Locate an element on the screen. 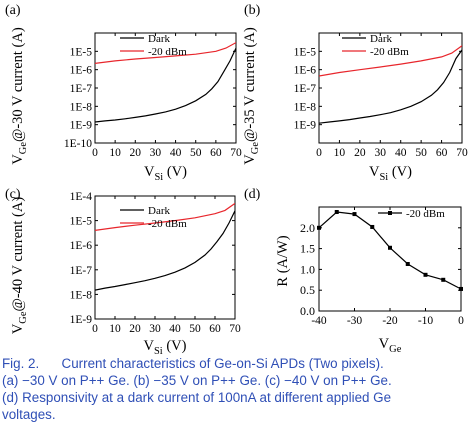 This screenshot has width=474, height=427. caption-line-4: voltages. is located at coordinates (29, 414).